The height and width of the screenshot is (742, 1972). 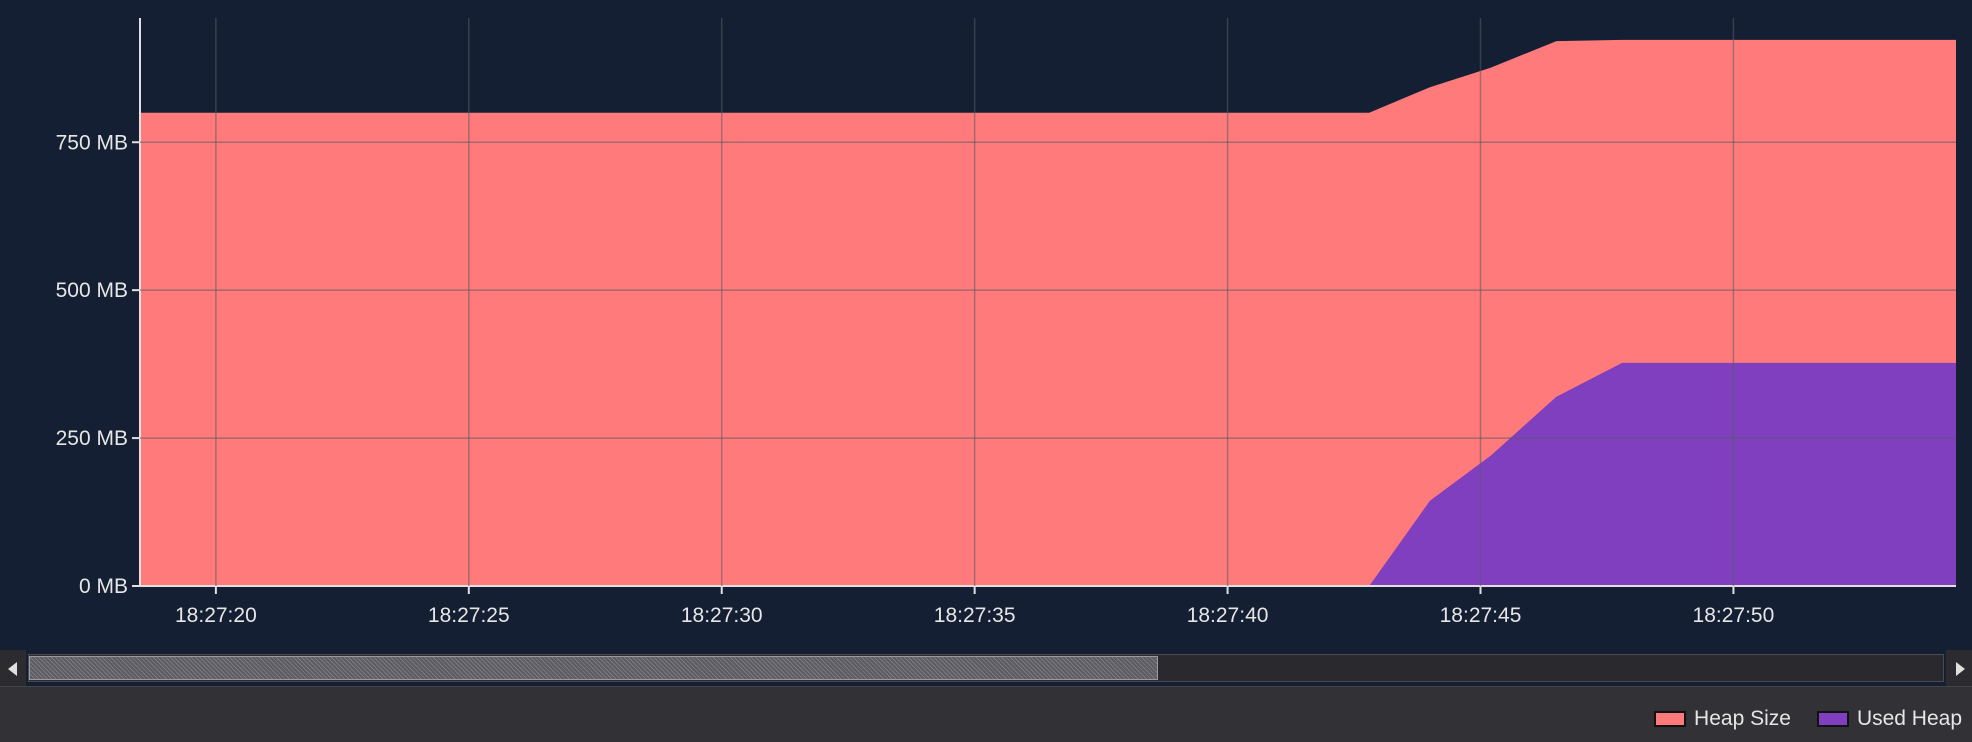 What do you see at coordinates (1742, 718) in the screenshot?
I see `legend-label-heap-size: Heap Size` at bounding box center [1742, 718].